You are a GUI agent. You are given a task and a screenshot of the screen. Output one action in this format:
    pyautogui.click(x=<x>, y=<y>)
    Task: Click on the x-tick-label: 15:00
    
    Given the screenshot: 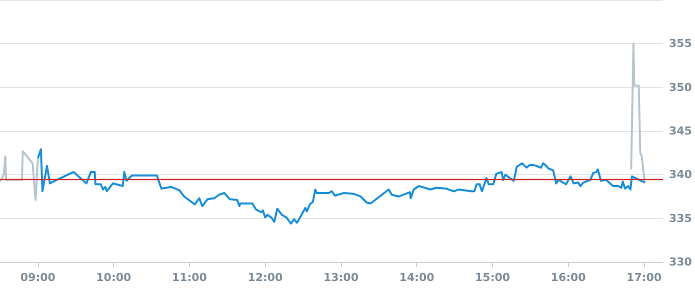 What is the action you would take?
    pyautogui.click(x=492, y=277)
    